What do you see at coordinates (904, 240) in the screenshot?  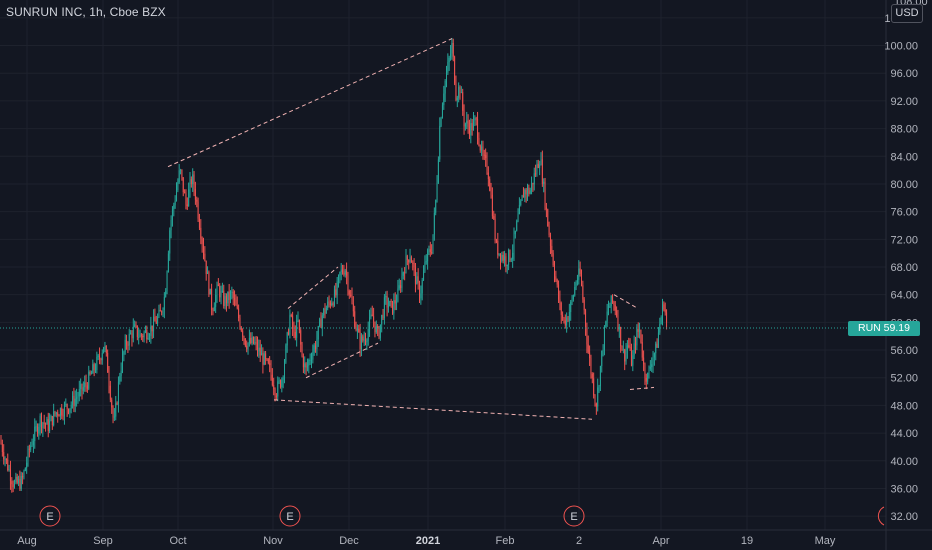 I see `y-axis-tick-label: 72.00` at bounding box center [904, 240].